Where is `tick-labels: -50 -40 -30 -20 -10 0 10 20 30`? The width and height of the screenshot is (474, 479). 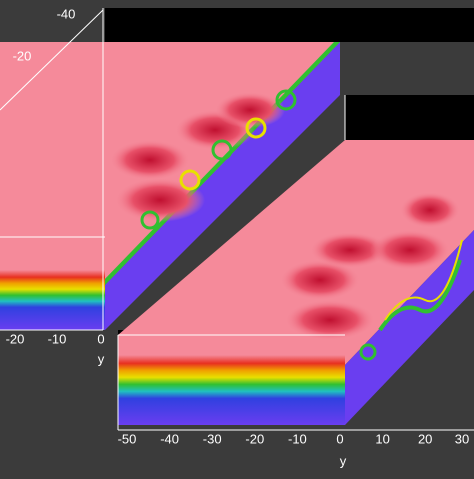
tick-labels: -50 -40 -30 -20 -10 0 10 20 30 is located at coordinates (294, 438).